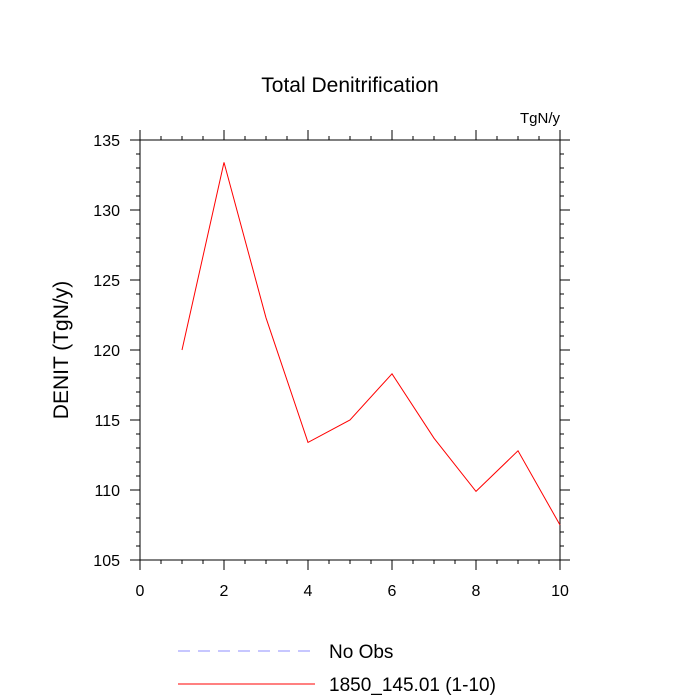 The height and width of the screenshot is (700, 700). I want to click on legend: No Obs 1850_145.01 (1-10), so click(337, 669).